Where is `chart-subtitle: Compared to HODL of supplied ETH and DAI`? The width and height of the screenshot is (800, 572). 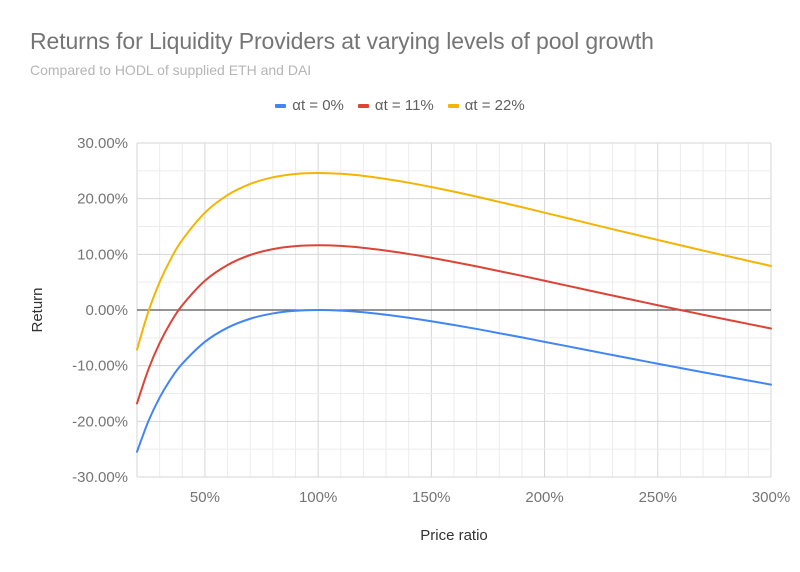
chart-subtitle: Compared to HODL of supplied ETH and DAI is located at coordinates (171, 70).